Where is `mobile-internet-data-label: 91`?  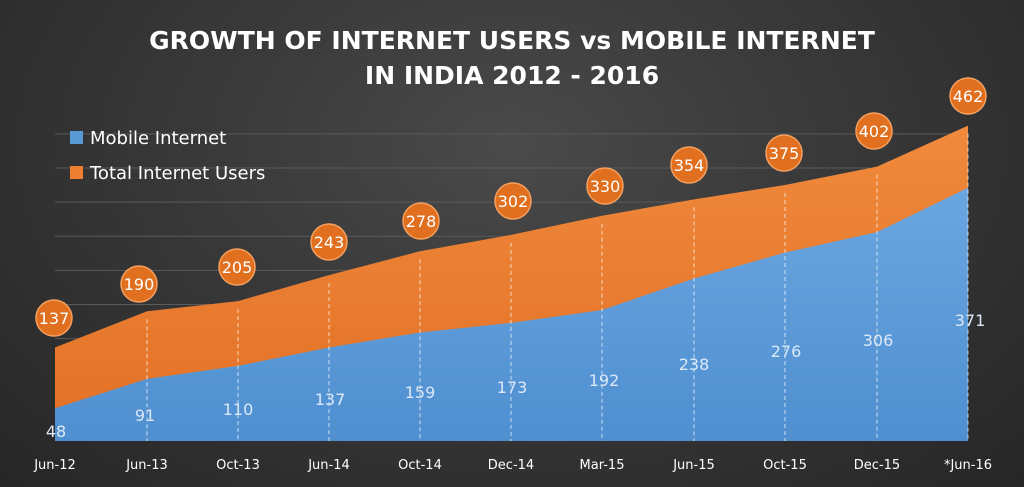 mobile-internet-data-label: 91 is located at coordinates (145, 415).